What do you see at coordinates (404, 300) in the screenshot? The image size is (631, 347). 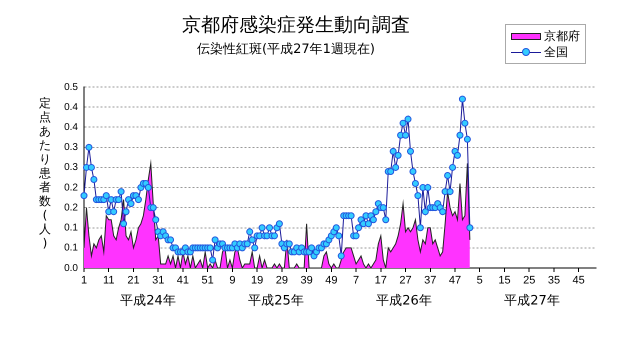 I see `text: 平成26年` at bounding box center [404, 300].